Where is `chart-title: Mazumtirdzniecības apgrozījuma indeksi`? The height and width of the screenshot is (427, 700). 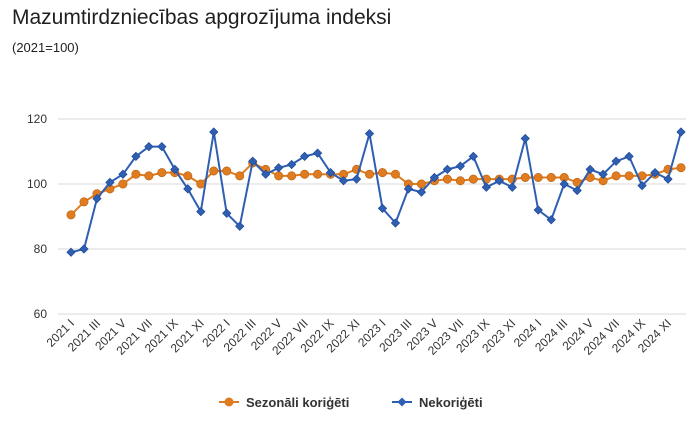 chart-title: Mazumtirdzniecības apgrozījuma indeksi is located at coordinates (202, 17).